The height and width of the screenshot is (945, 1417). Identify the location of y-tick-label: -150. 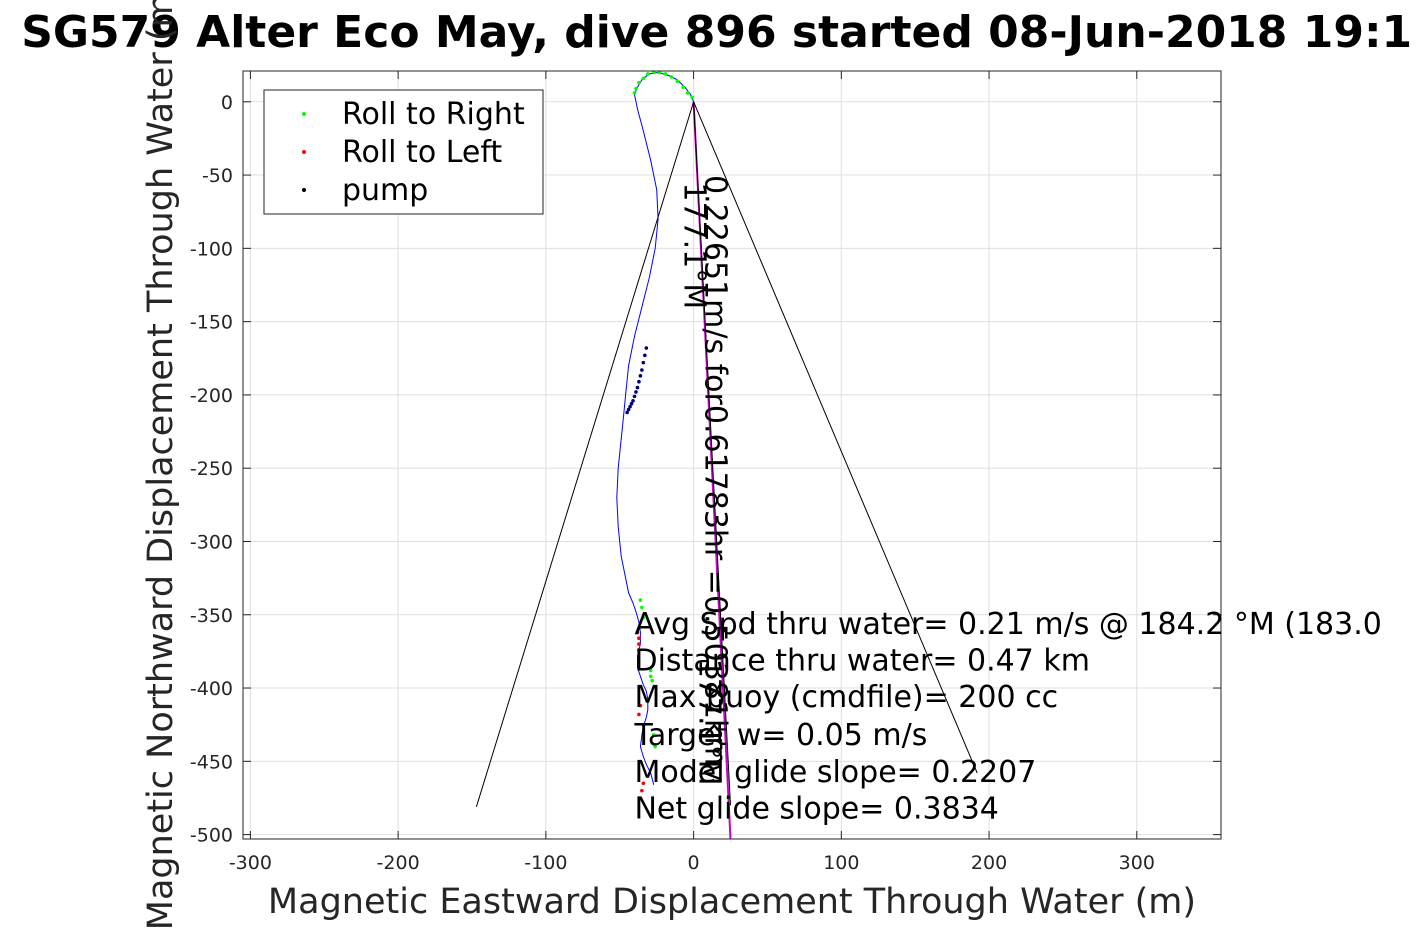
(211, 323).